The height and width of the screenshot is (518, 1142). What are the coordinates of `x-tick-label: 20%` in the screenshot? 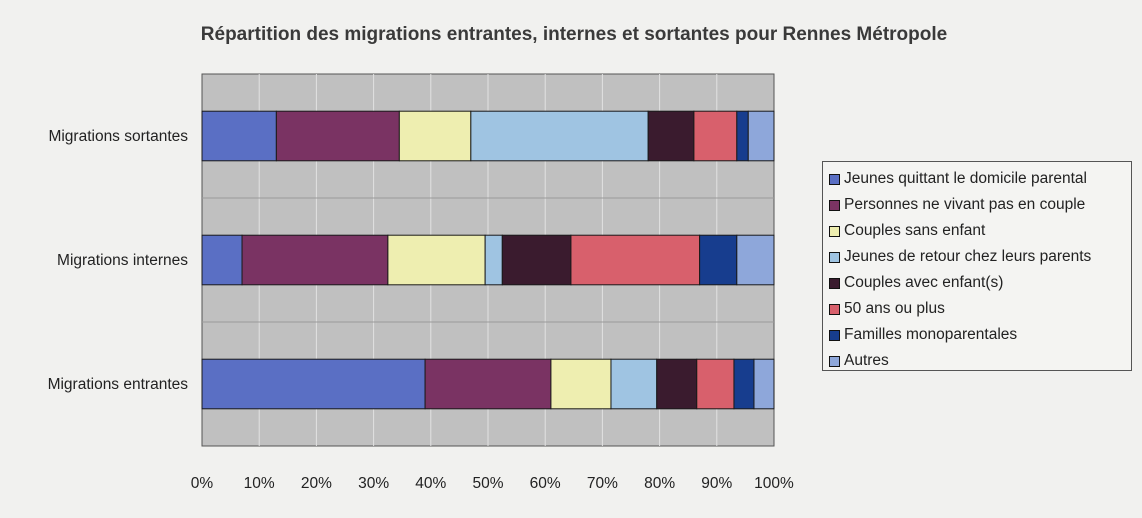 It's located at (316, 483).